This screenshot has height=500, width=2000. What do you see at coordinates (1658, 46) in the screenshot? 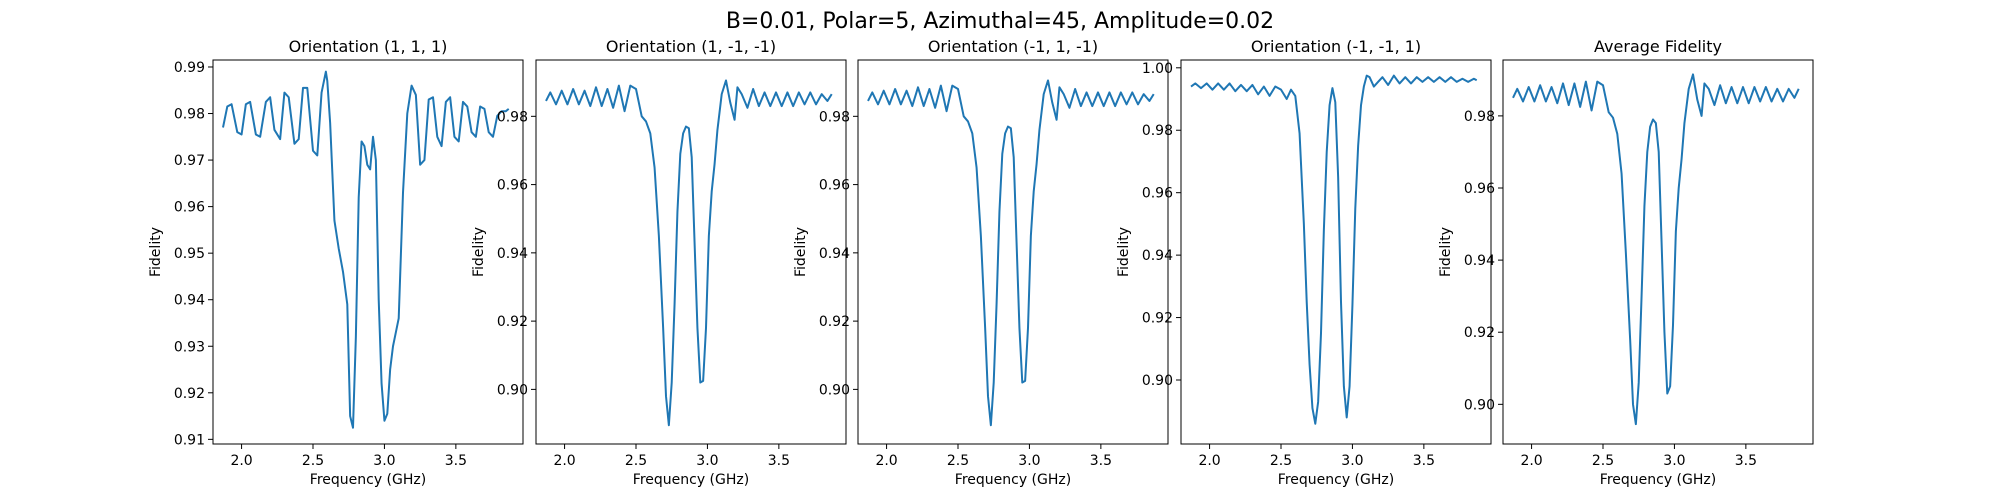
I see `subplot-title: Average Fidelity` at bounding box center [1658, 46].